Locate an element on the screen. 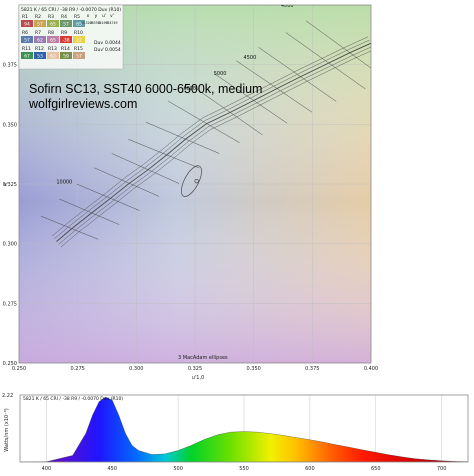  cri-value-r12: 53 is located at coordinates (40, 57).